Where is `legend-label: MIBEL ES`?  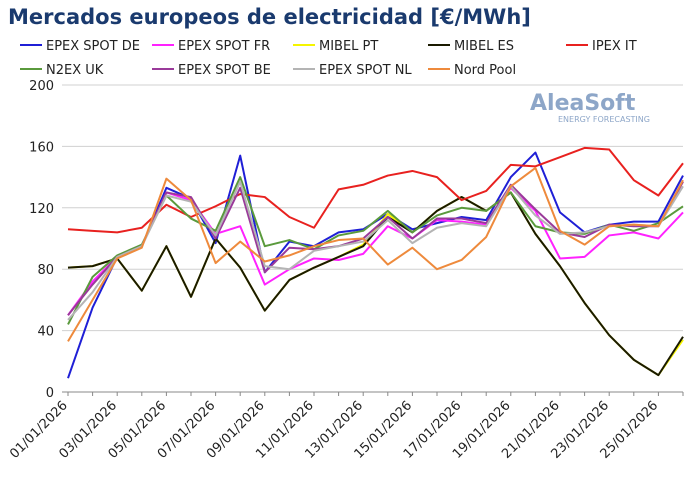
legend-label: MIBEL ES is located at coordinates (484, 46).